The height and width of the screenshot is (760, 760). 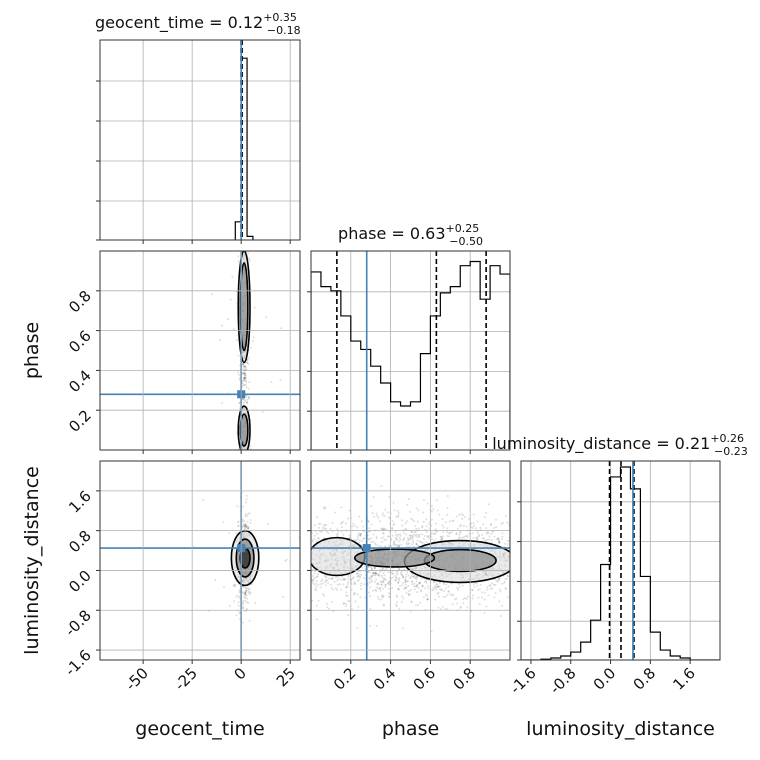 What do you see at coordinates (684, 679) in the screenshot?
I see `x-tick-label-luminosity_distance-4: 1.6` at bounding box center [684, 679].